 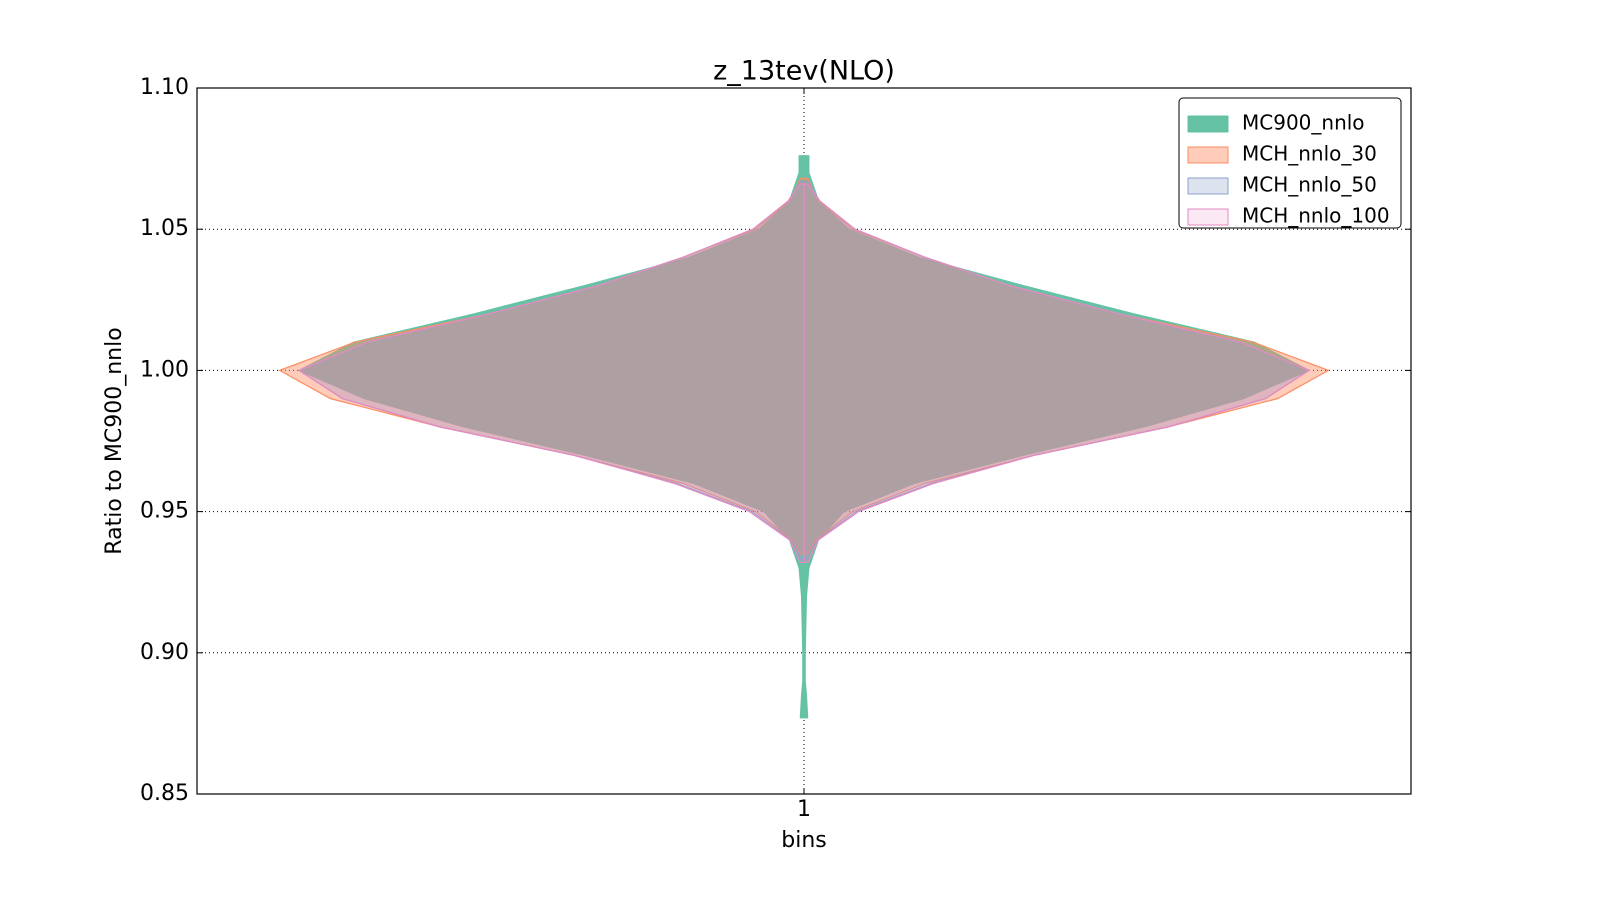 I want to click on y-tick-label: 0.95, so click(x=164, y=511).